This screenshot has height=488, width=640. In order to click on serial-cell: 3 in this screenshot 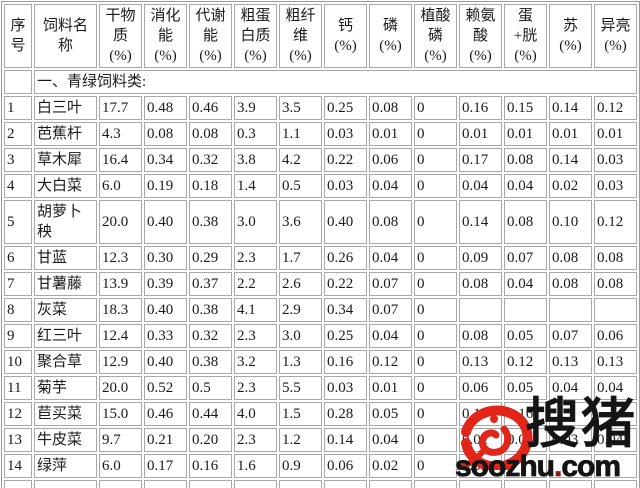, I will do `click(18, 160)`.